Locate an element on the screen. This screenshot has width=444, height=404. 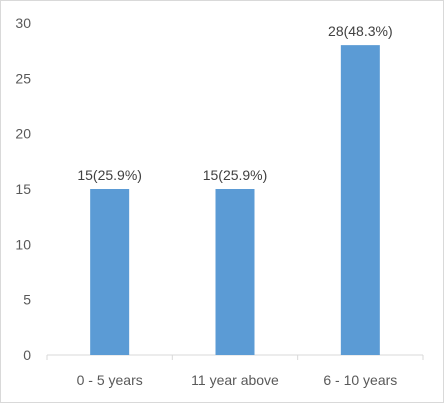
category-labels: 0 - 5 years 11 year above 6 - 10 years is located at coordinates (237, 380).